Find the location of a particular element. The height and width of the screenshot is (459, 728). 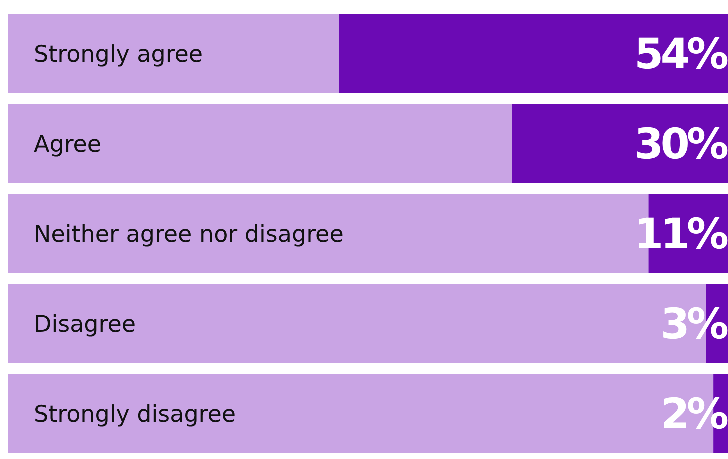

data-label: 54% is located at coordinates (681, 54).